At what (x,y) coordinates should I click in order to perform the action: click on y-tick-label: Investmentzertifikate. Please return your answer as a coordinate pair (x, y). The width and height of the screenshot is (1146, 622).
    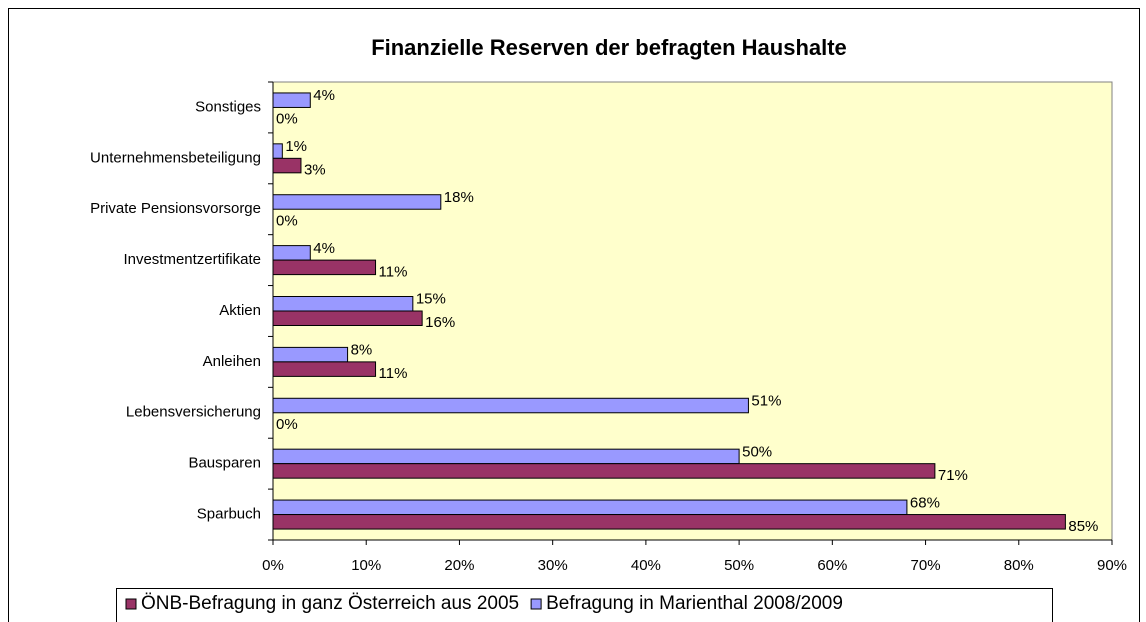
    Looking at the image, I should click on (192, 259).